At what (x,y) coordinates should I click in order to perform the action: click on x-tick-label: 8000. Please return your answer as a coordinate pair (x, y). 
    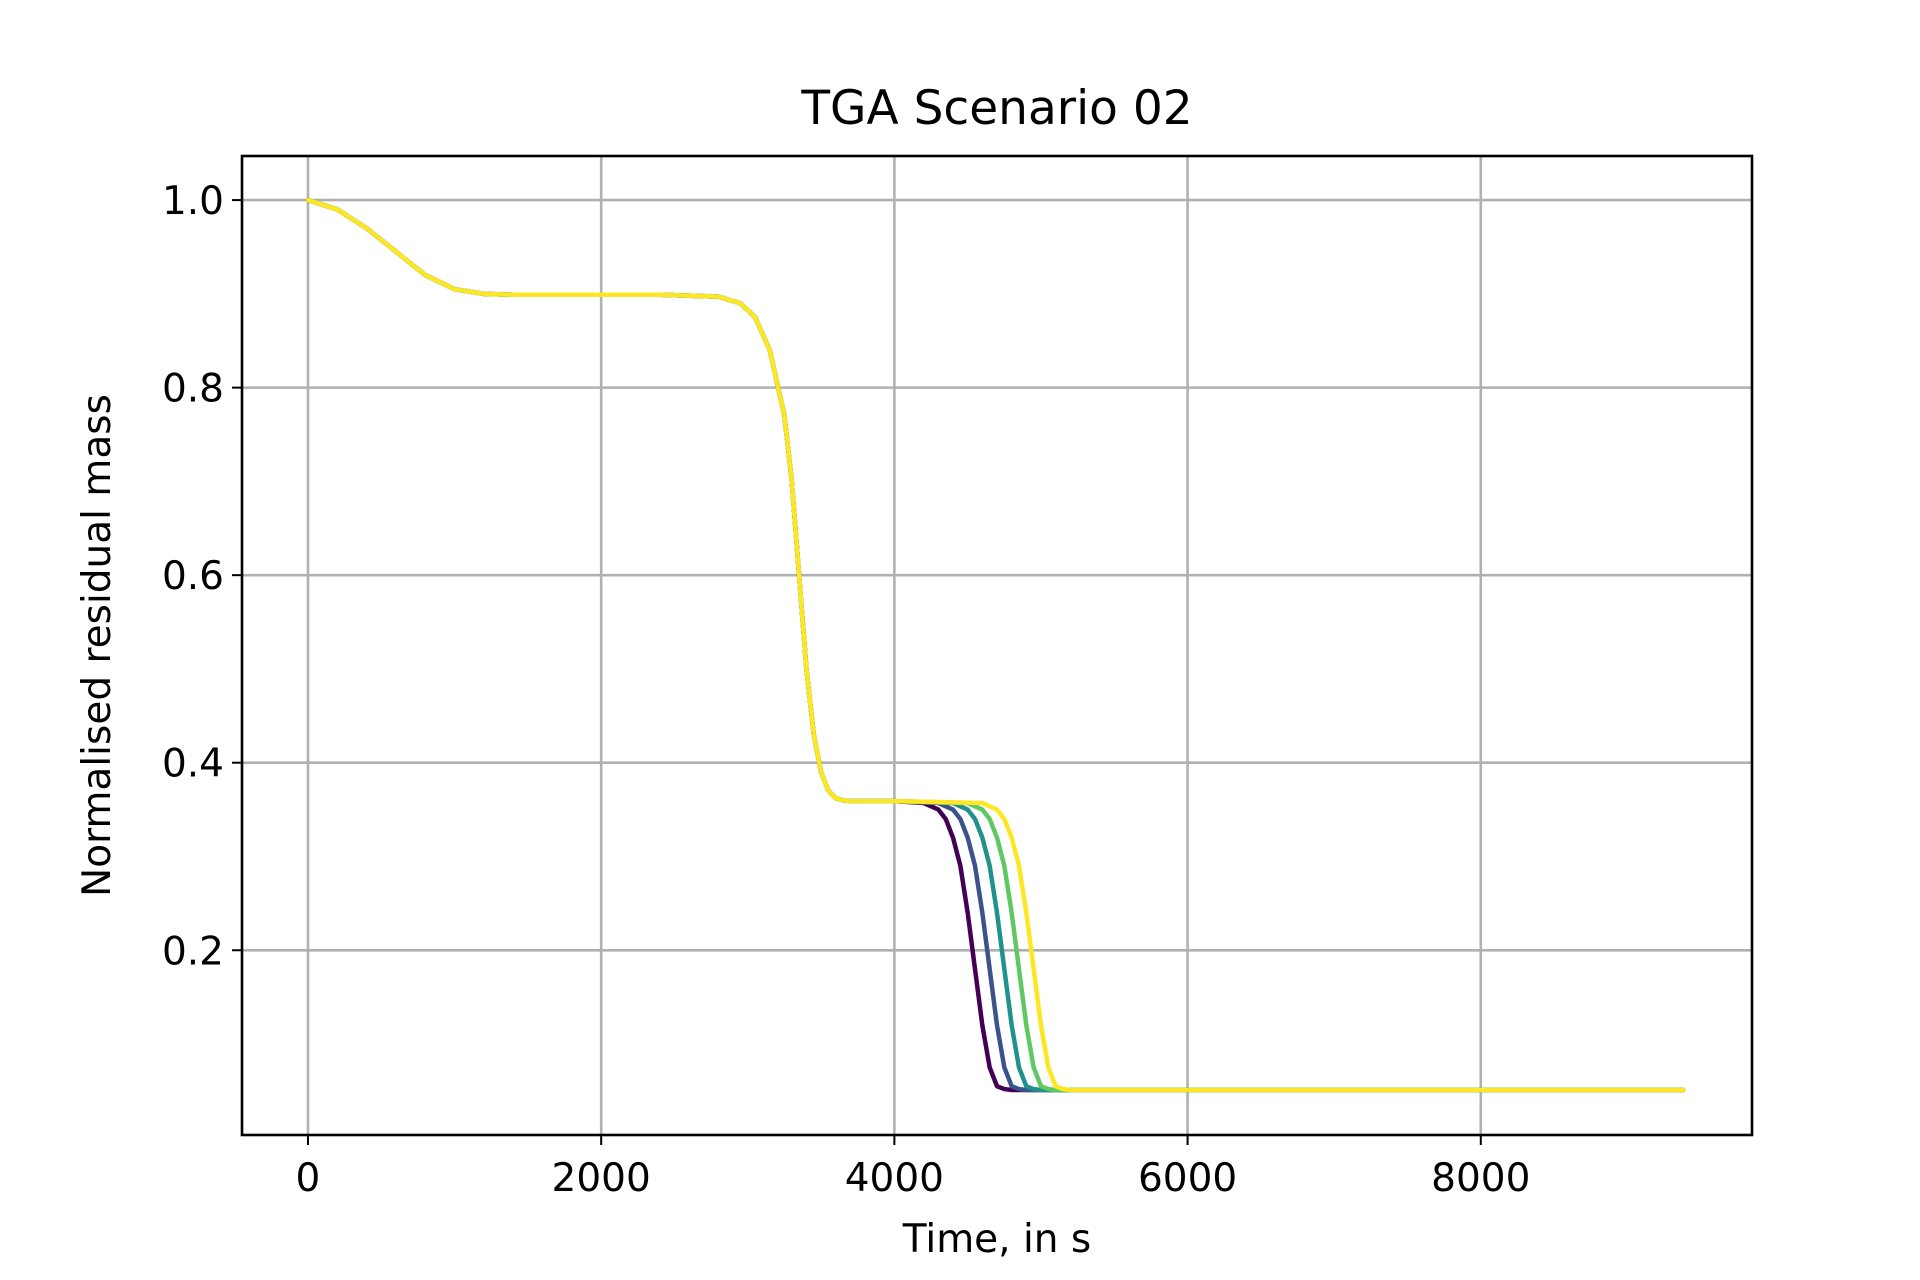
    Looking at the image, I should click on (1480, 1178).